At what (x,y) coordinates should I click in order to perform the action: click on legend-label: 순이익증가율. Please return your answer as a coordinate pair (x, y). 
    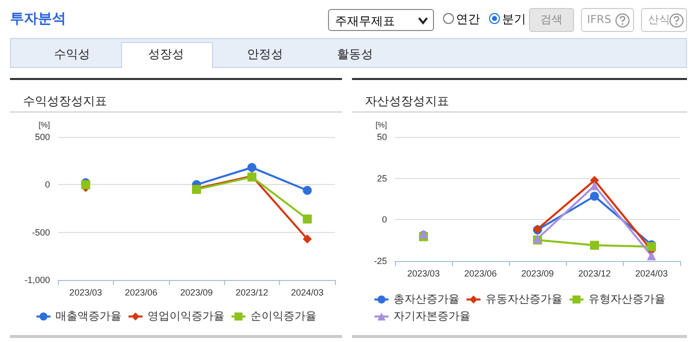
    Looking at the image, I should click on (283, 316).